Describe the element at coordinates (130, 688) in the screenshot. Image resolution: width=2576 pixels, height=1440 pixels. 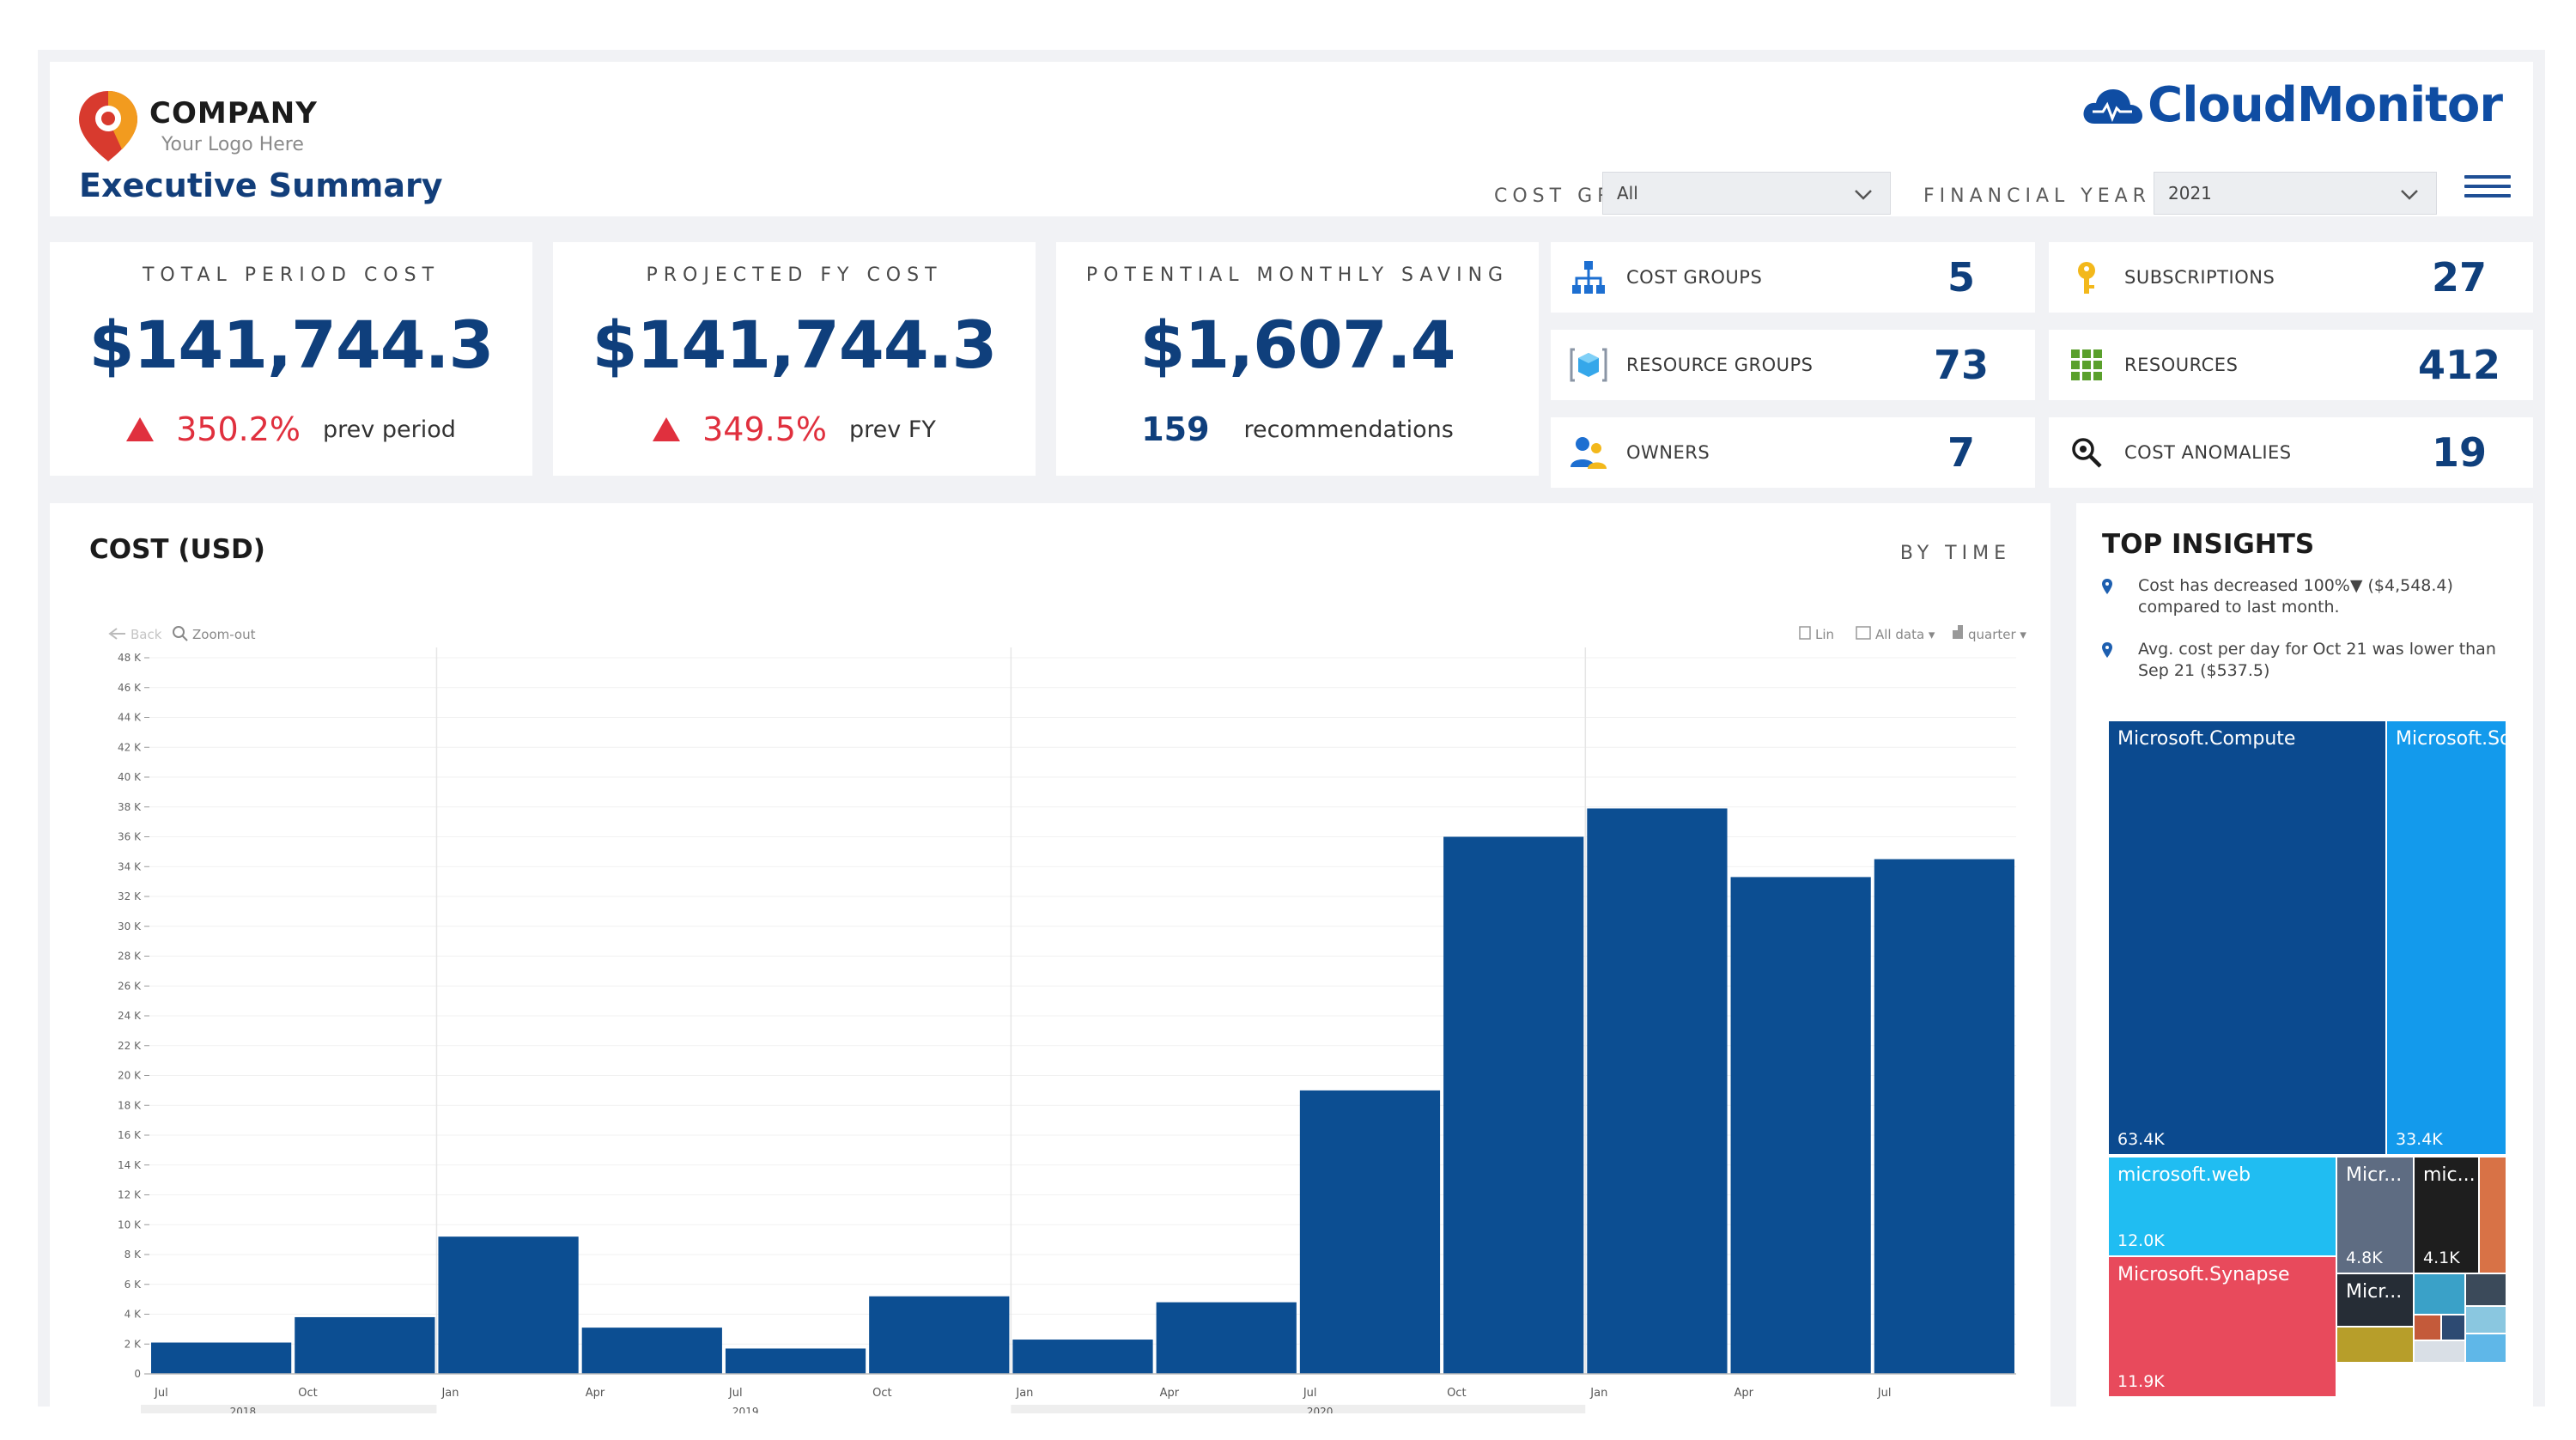
I see `y-tick-label: 46 K` at that location.